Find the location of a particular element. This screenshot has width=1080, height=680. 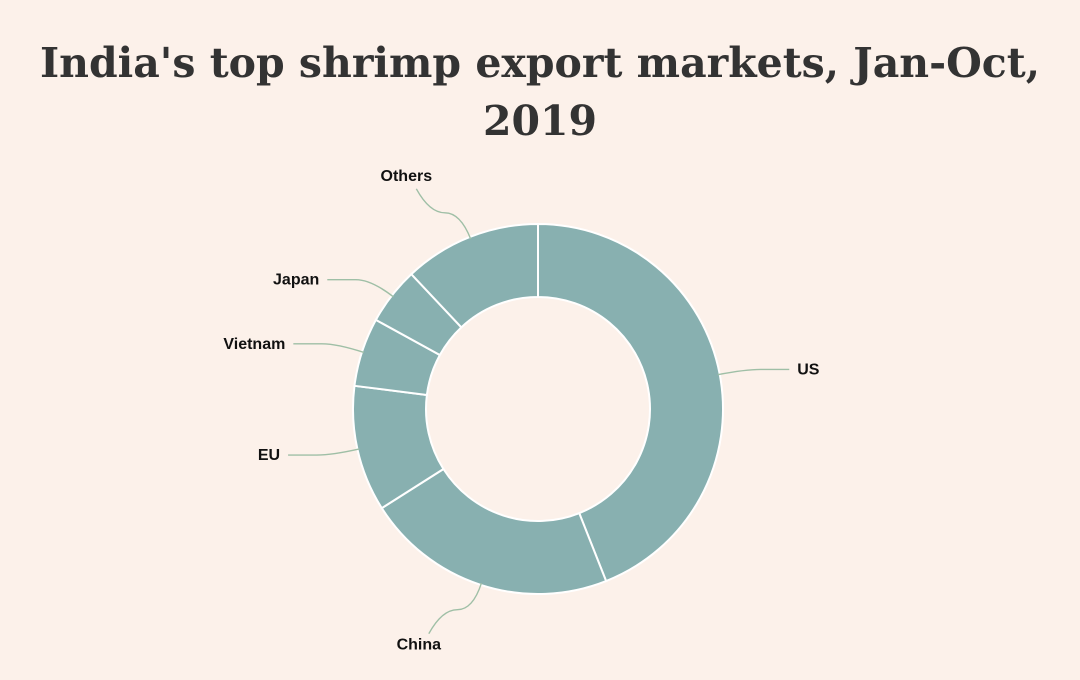

slice-china is located at coordinates (494, 531).